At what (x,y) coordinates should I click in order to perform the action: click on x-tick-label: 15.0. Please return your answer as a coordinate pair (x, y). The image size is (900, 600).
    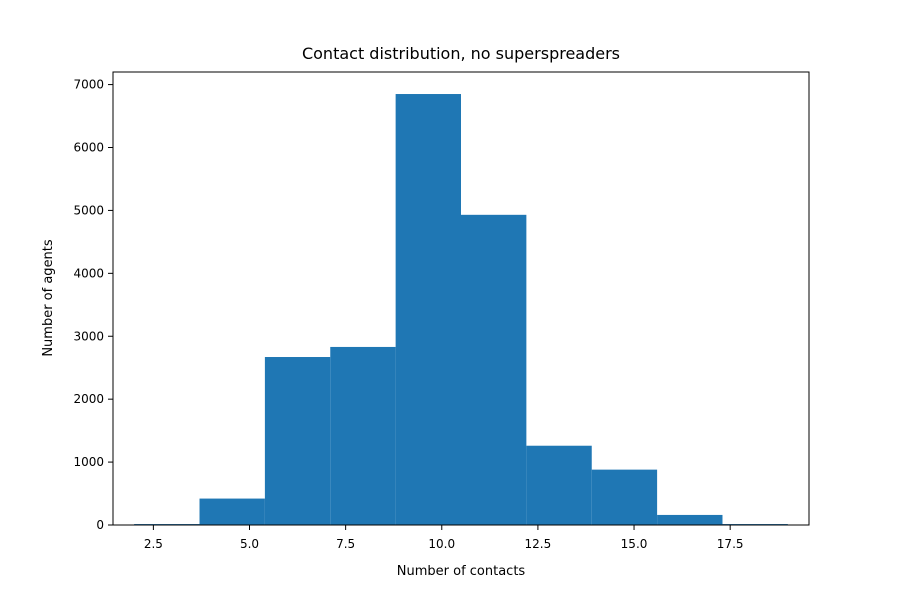
    Looking at the image, I should click on (634, 544).